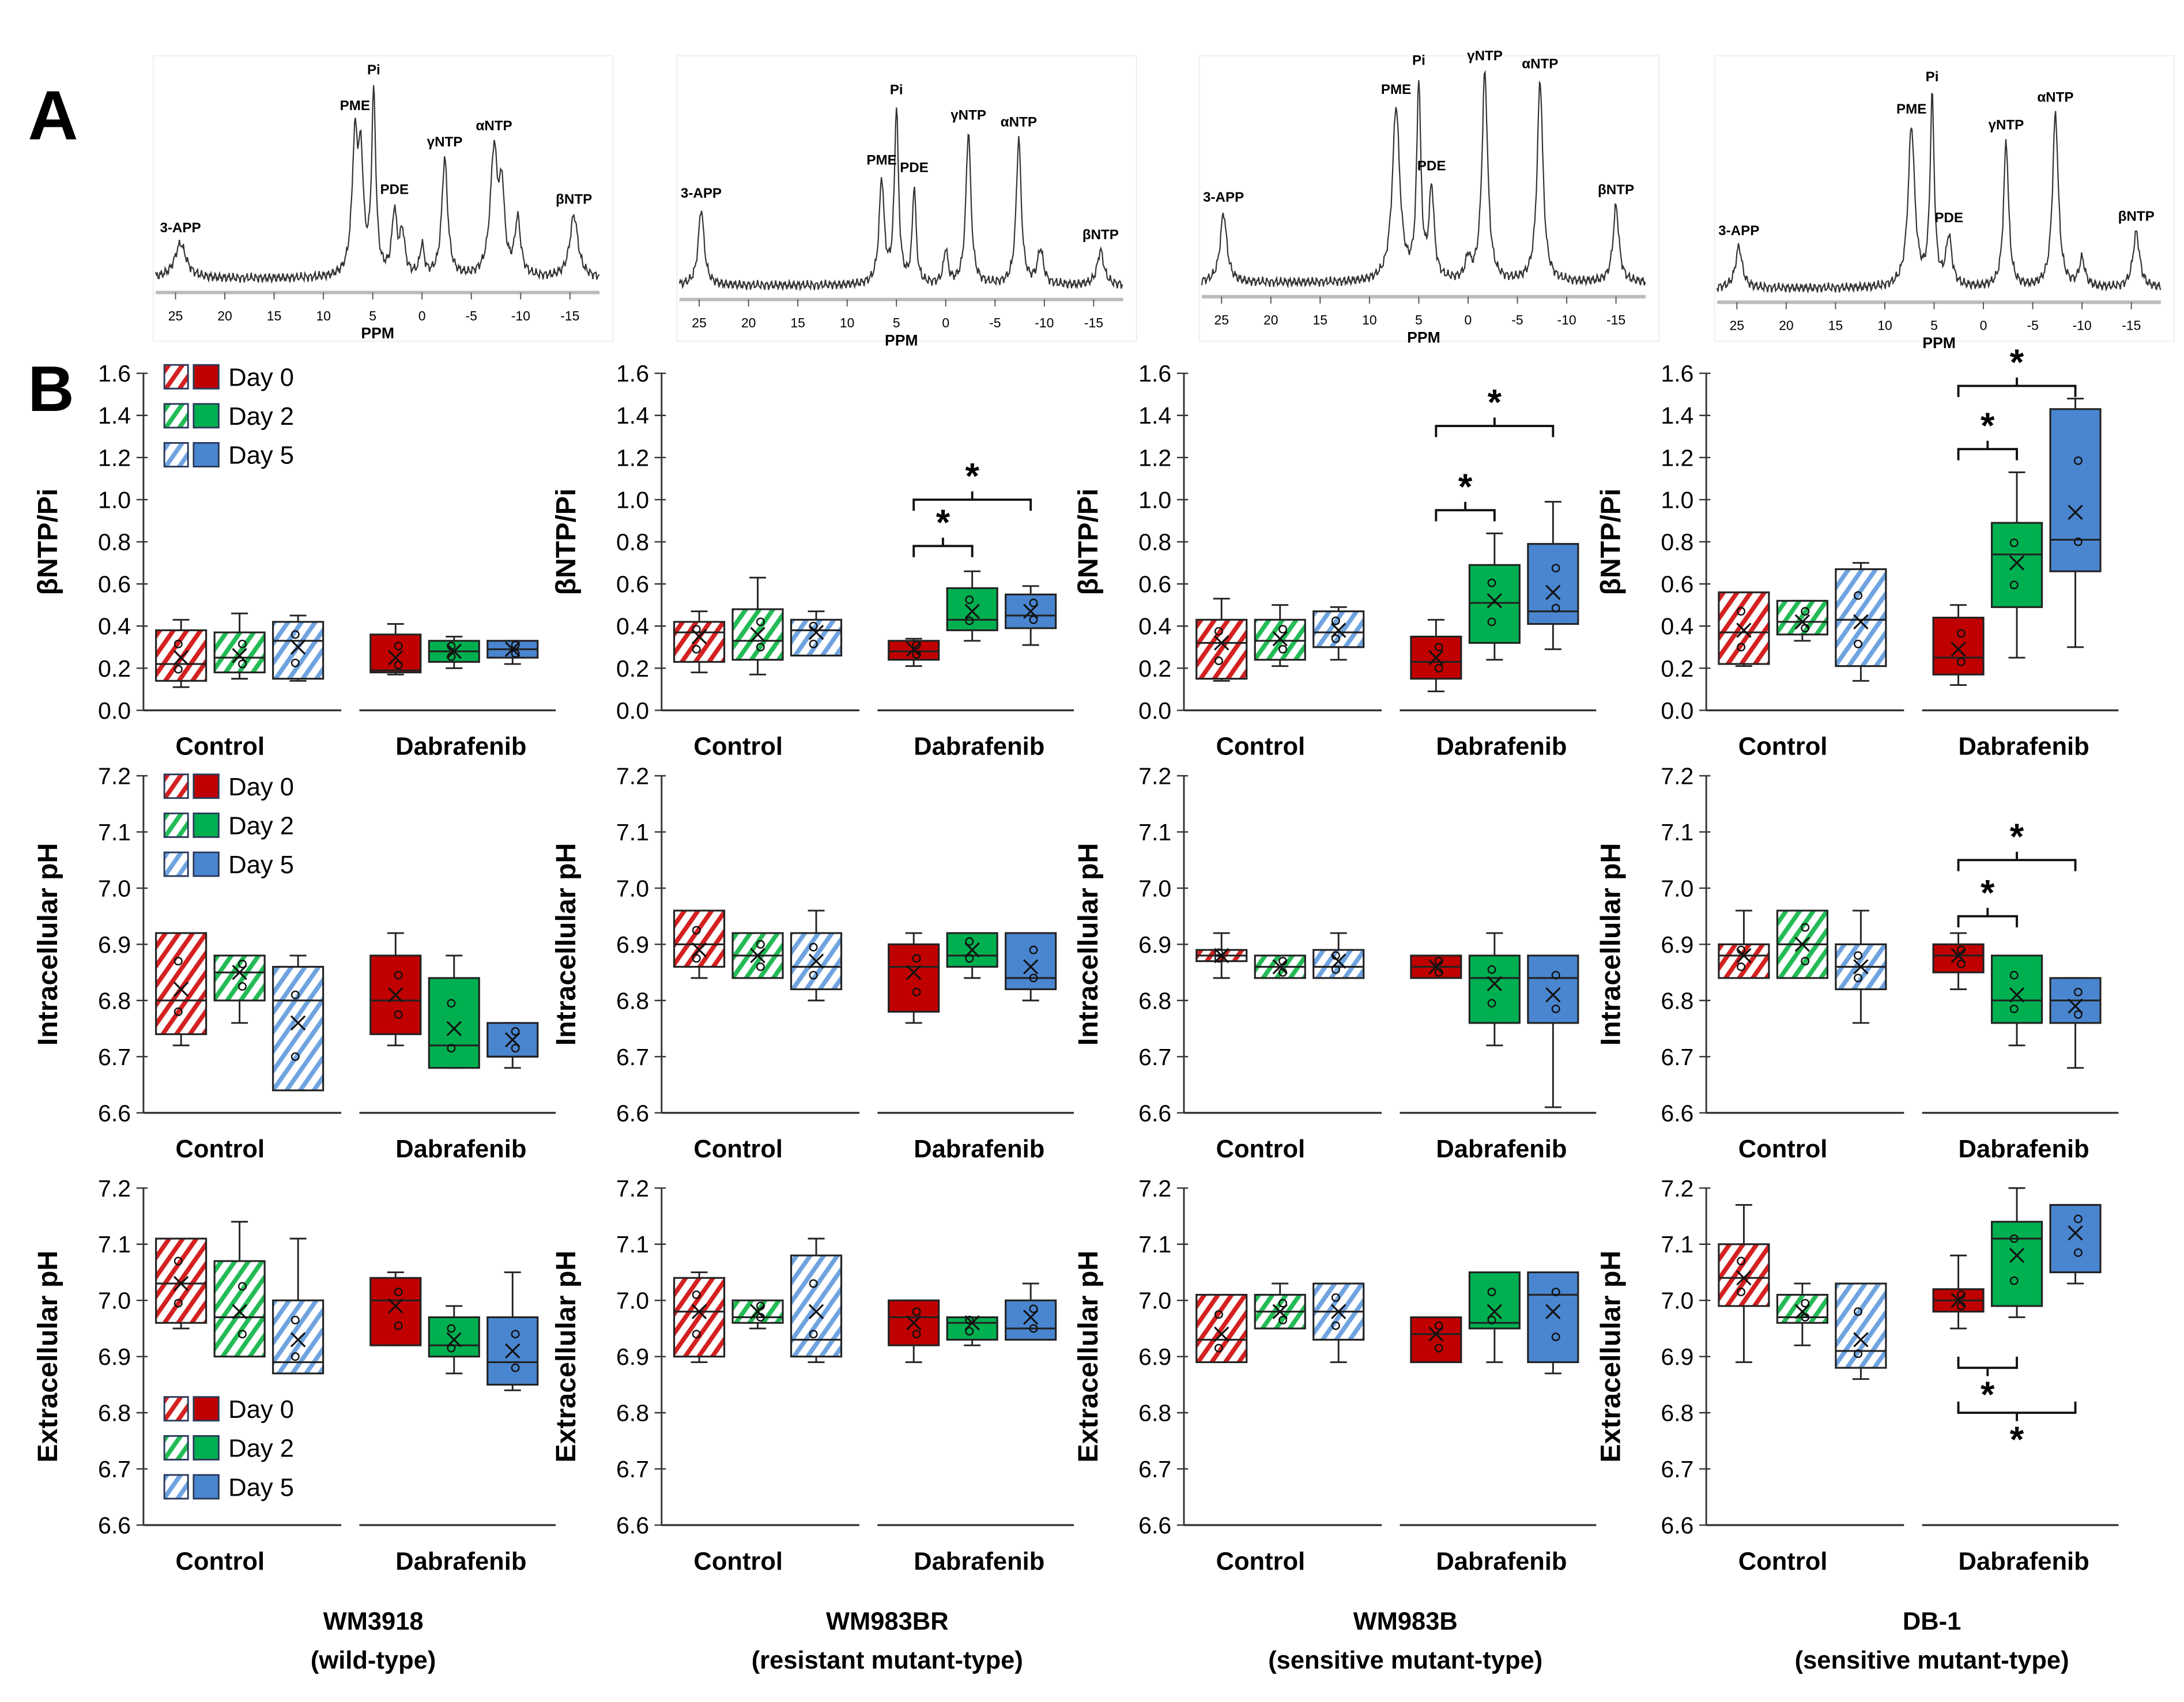 This screenshot has height=1702, width=2184. Describe the element at coordinates (1932, 77) in the screenshot. I see `peak-label-Pi: Pi` at that location.